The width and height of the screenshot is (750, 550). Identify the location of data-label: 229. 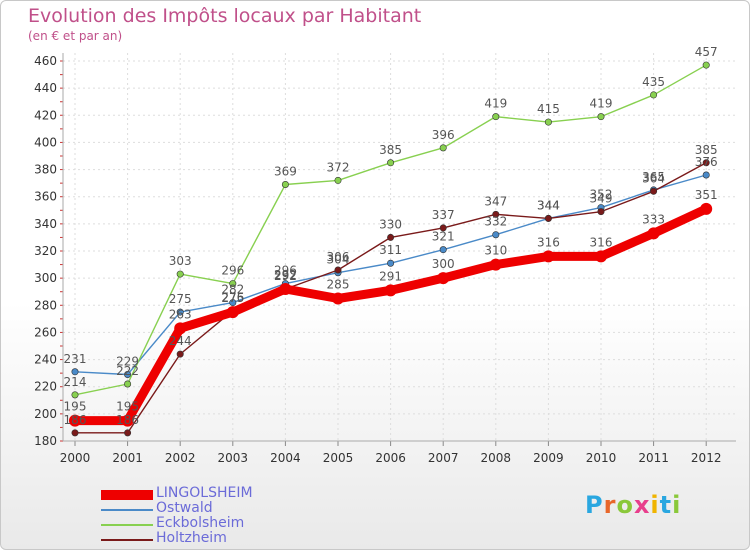
(127, 362).